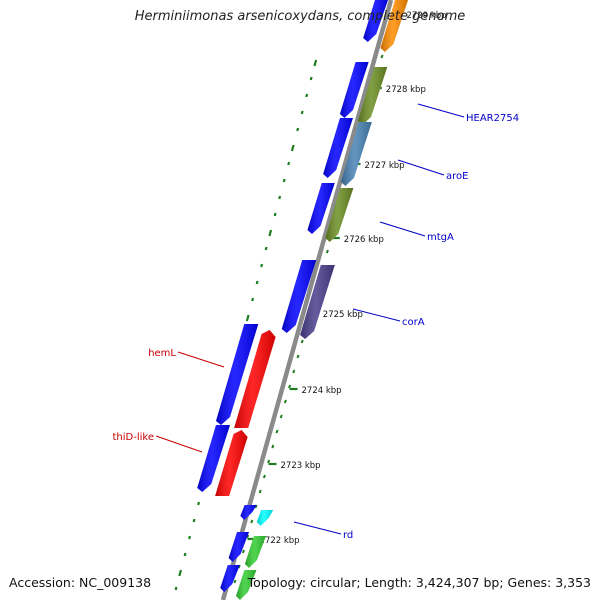 This screenshot has width=600, height=600. I want to click on gene-label: mtgA, so click(440, 237).